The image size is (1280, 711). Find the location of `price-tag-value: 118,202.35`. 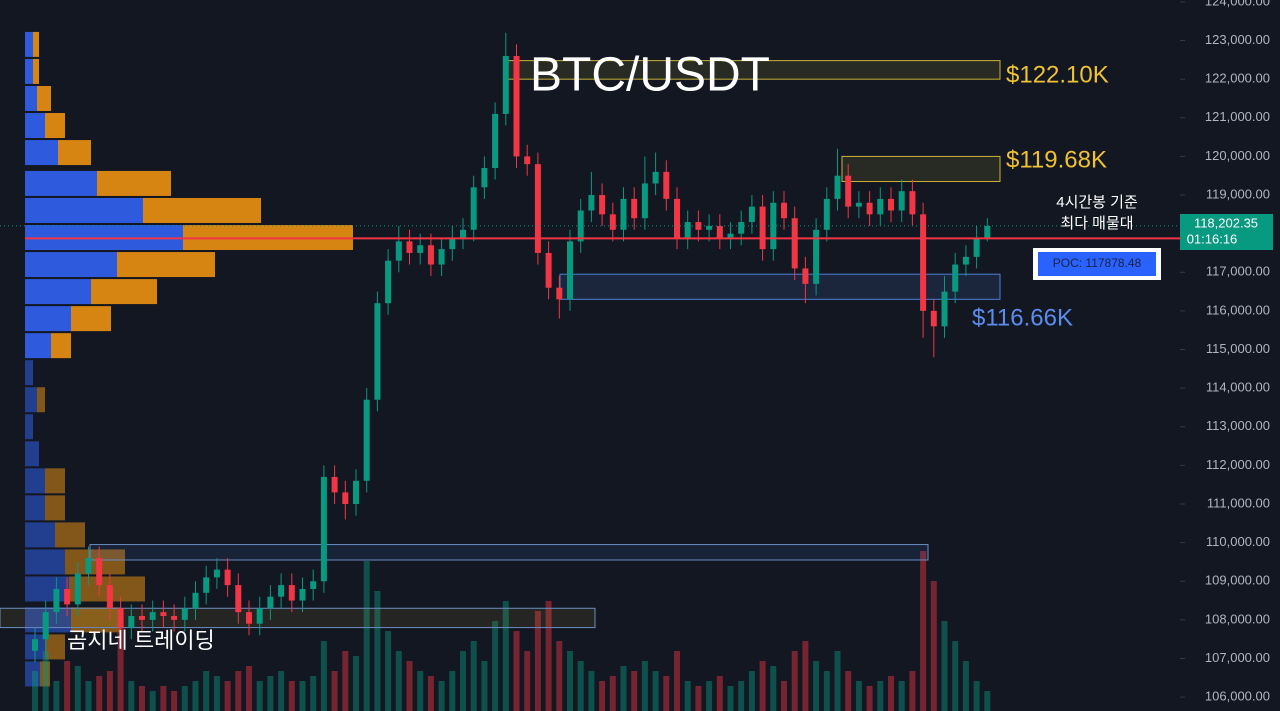

price-tag-value: 118,202.35 is located at coordinates (1226, 222).